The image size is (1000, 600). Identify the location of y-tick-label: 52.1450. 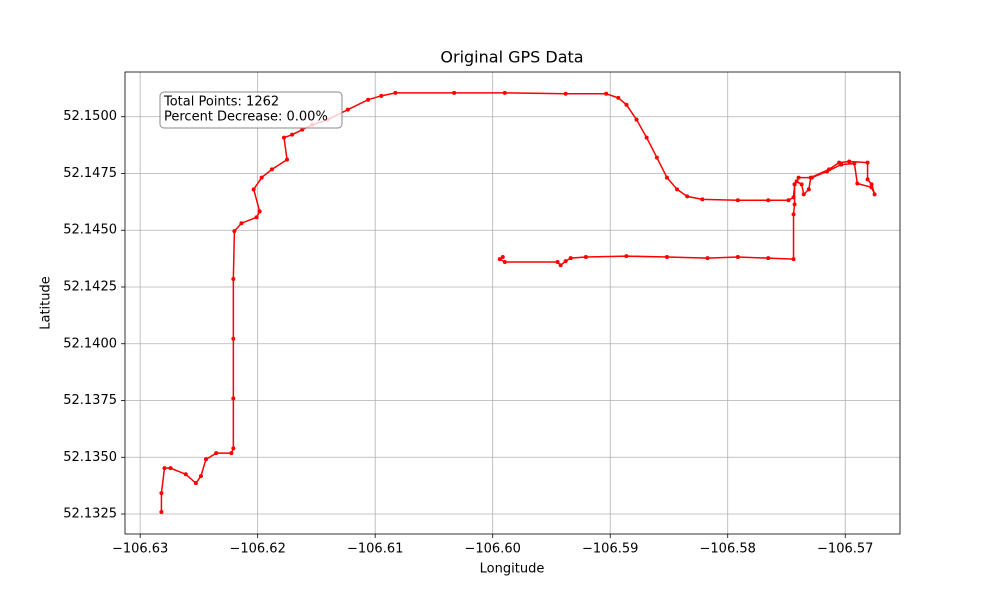
(90, 230).